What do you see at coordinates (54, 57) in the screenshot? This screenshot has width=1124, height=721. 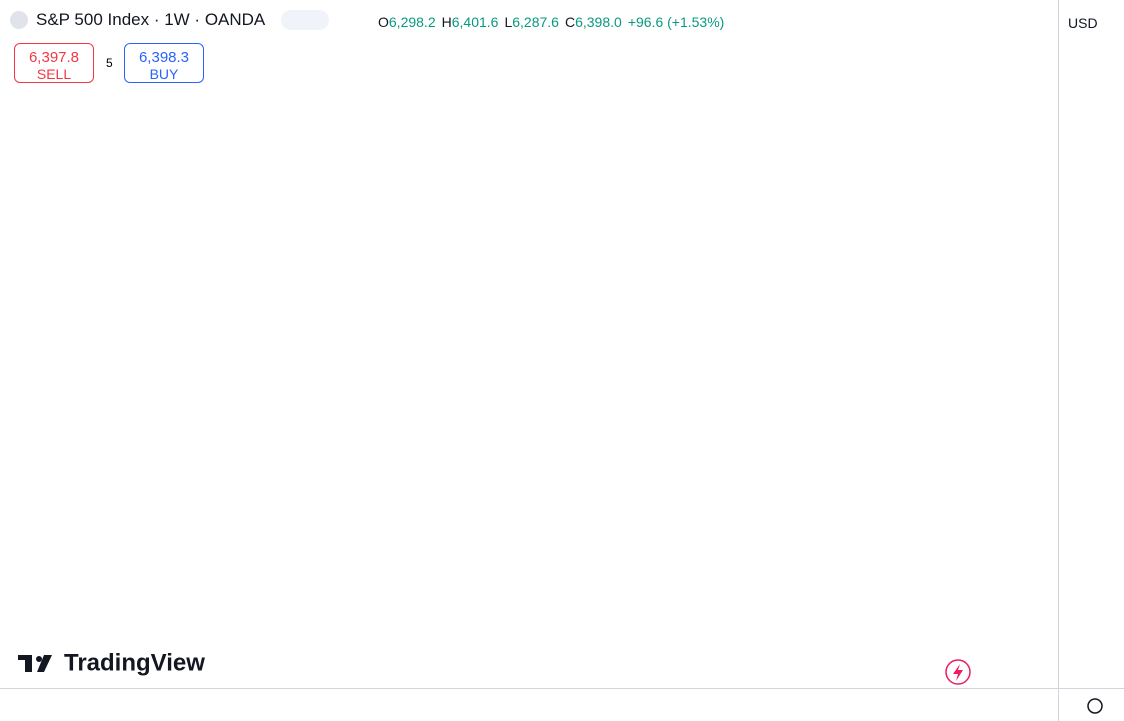 I see `sell-price: 6,397.8` at bounding box center [54, 57].